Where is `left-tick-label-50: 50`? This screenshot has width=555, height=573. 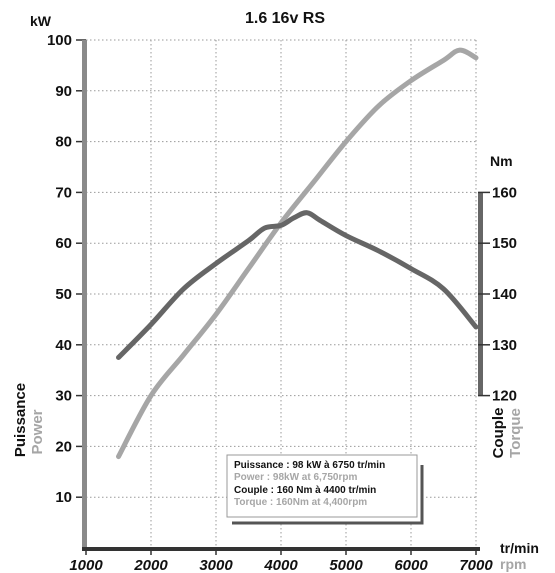
left-tick-label-50: 50 is located at coordinates (63, 294).